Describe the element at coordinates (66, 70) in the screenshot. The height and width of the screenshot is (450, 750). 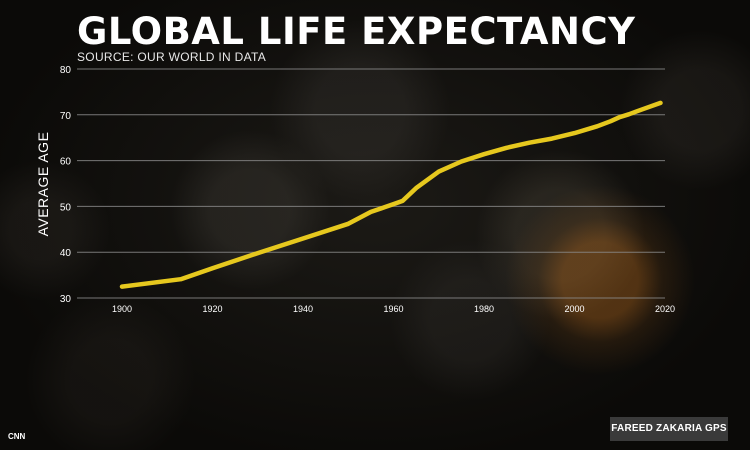
I see `y-tick-label-80: 80` at that location.